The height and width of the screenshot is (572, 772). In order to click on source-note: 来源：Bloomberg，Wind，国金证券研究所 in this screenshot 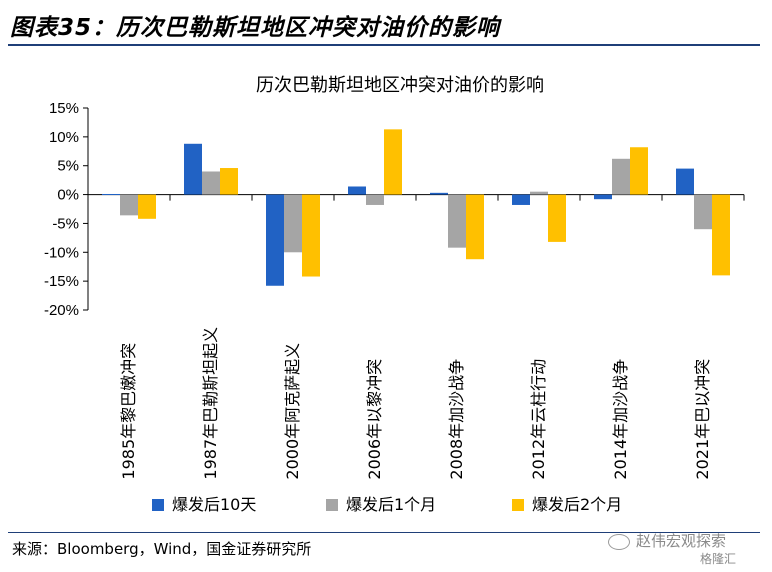, I will do `click(162, 549)`.